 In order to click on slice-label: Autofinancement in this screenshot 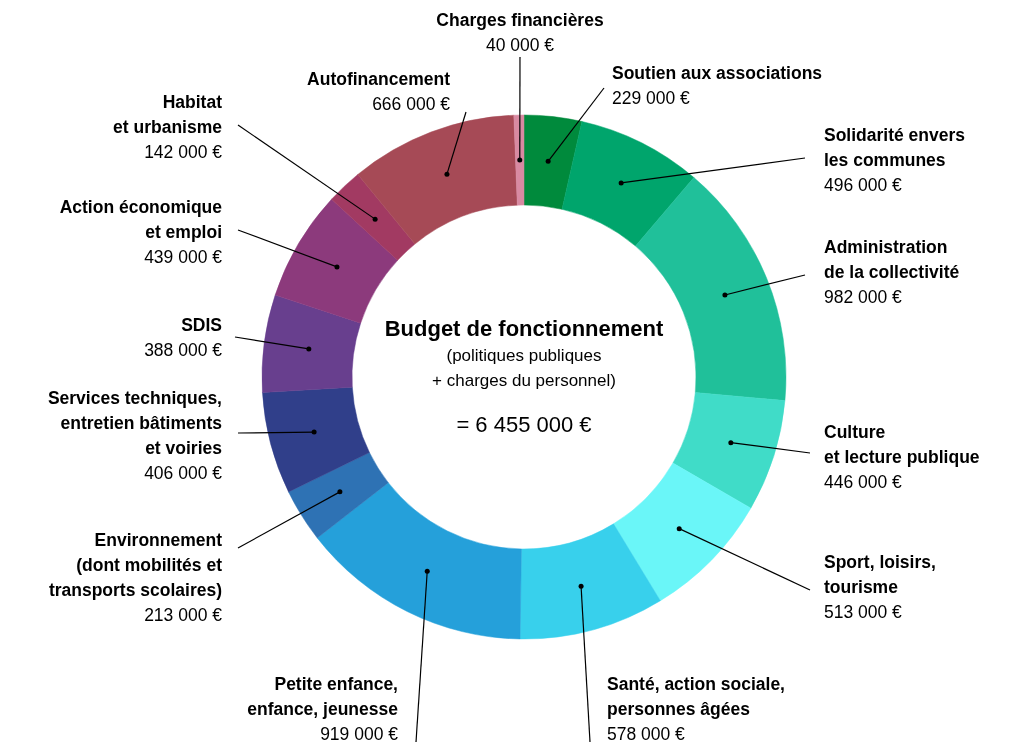, I will do `click(379, 79)`.